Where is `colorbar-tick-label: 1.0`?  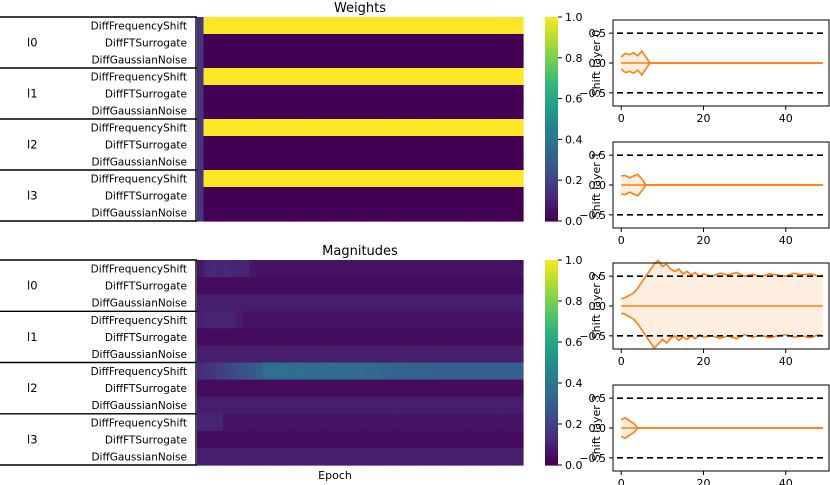 colorbar-tick-label: 1.0 is located at coordinates (574, 17).